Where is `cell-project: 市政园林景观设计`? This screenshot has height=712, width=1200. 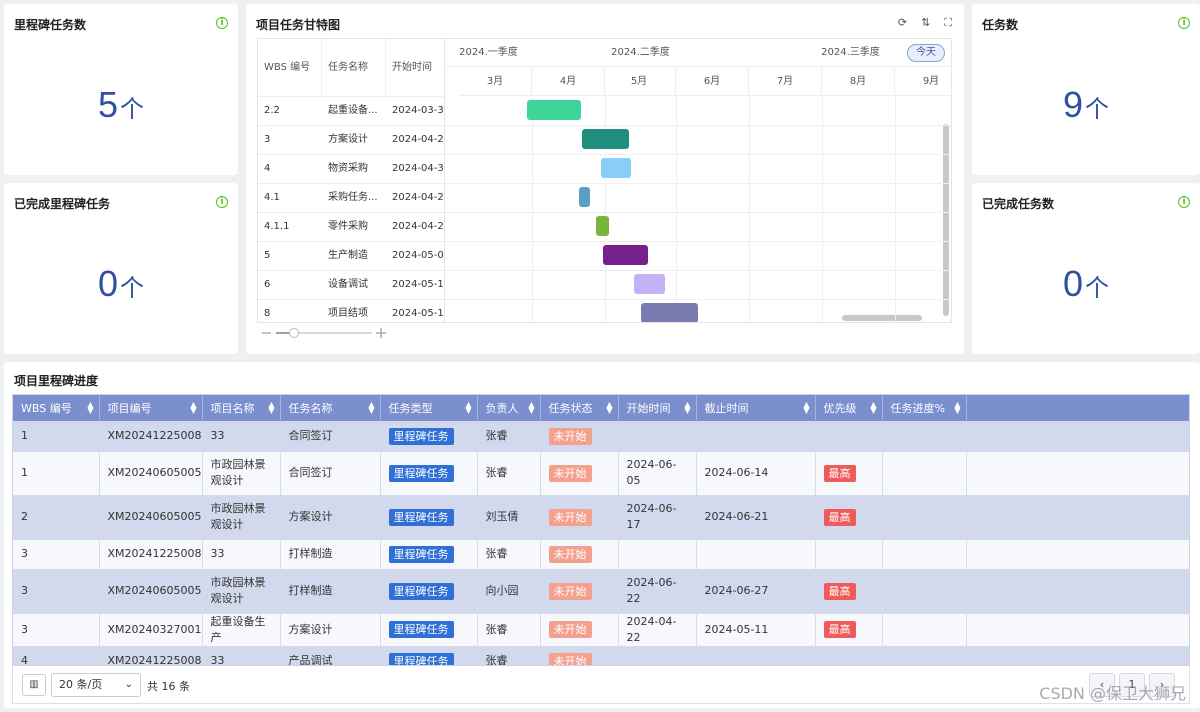 cell-project: 市政园林景观设计 is located at coordinates (241, 516).